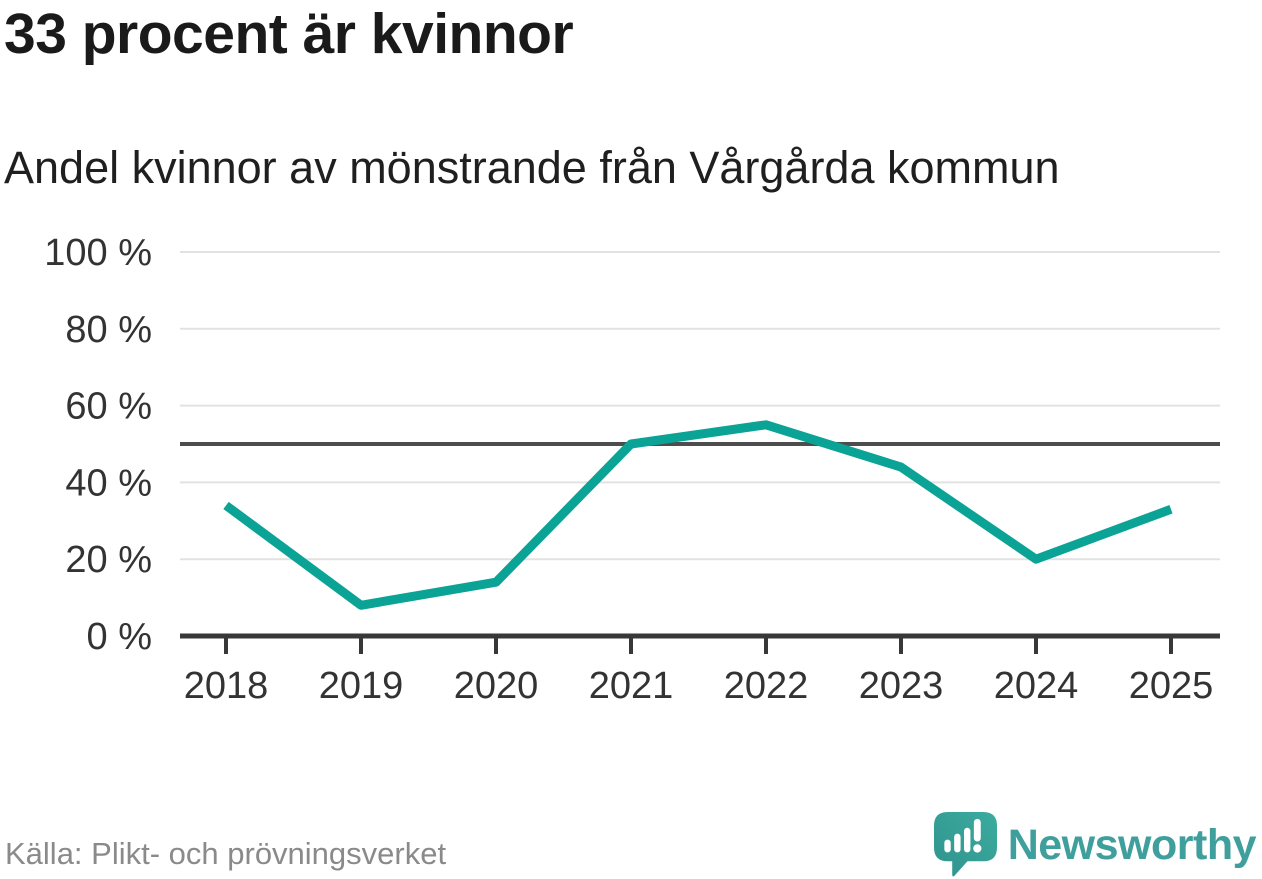 The height and width of the screenshot is (879, 1262). I want to click on y-tick-label: 60 %, so click(108, 407).